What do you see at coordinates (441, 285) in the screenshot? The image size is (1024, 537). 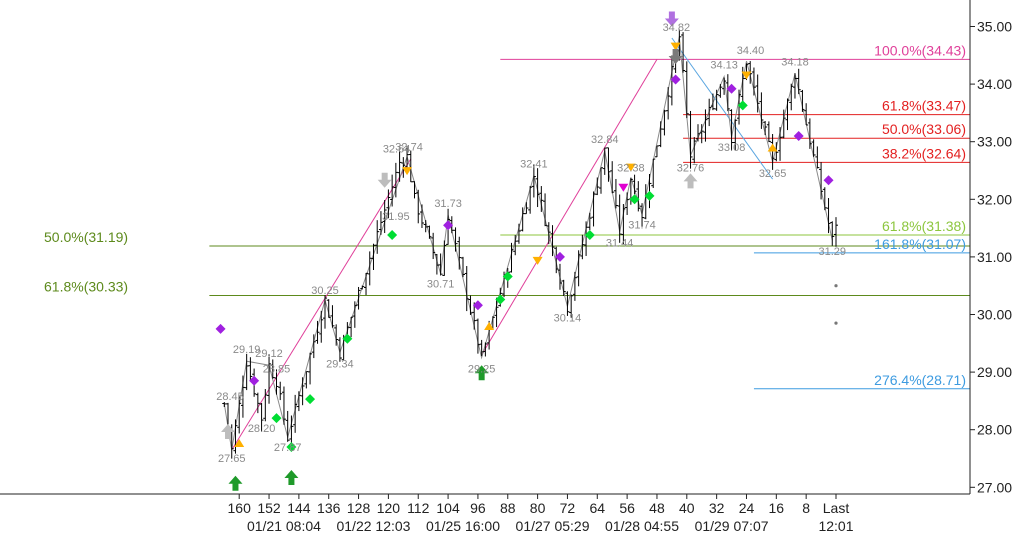 I see `swing-label: 30.71` at bounding box center [441, 285].